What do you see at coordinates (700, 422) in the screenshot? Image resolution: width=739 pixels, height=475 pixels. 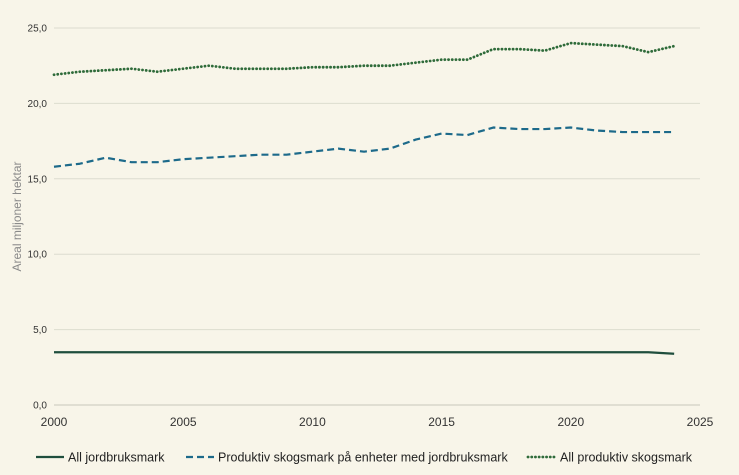 I see `x-tick-label: 2025` at bounding box center [700, 422].